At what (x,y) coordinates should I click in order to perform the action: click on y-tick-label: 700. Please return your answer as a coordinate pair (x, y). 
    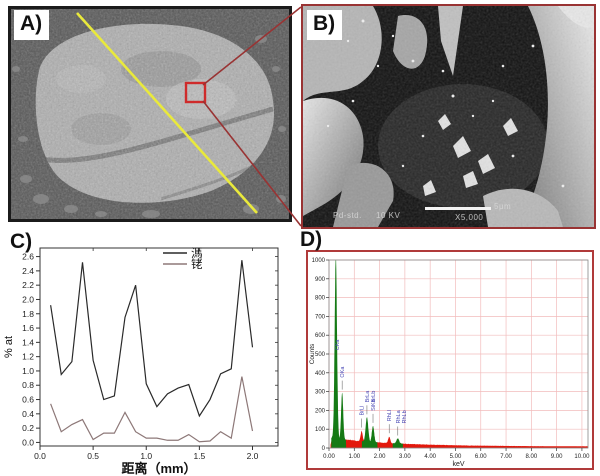
    Looking at the image, I should click on (320, 317).